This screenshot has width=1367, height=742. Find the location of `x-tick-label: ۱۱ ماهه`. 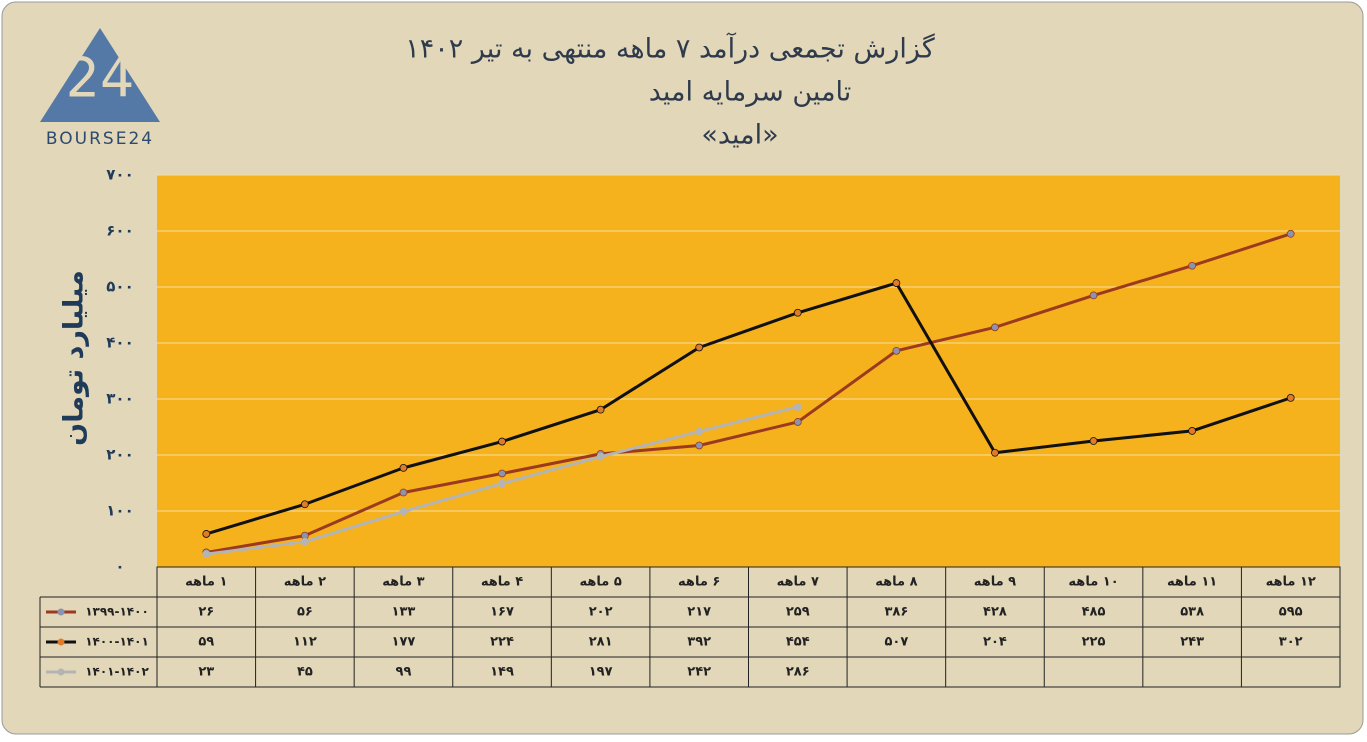

x-tick-label: ۱۱ ماهه is located at coordinates (1192, 582).